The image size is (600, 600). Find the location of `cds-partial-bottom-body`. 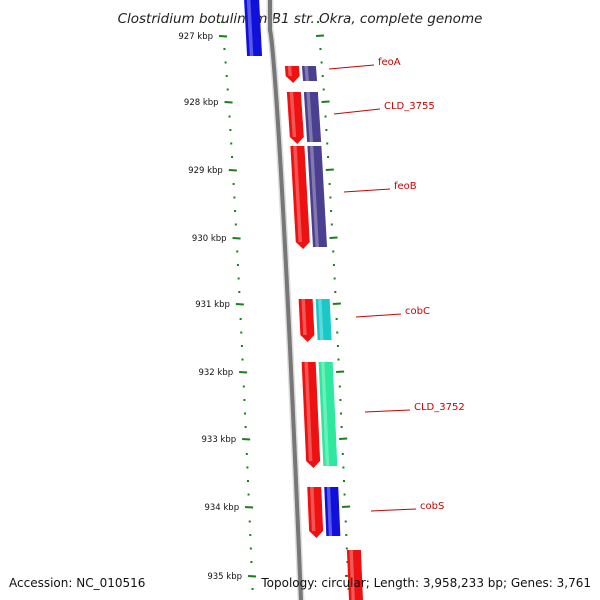

cds-partial-bottom-body is located at coordinates (354, 575).